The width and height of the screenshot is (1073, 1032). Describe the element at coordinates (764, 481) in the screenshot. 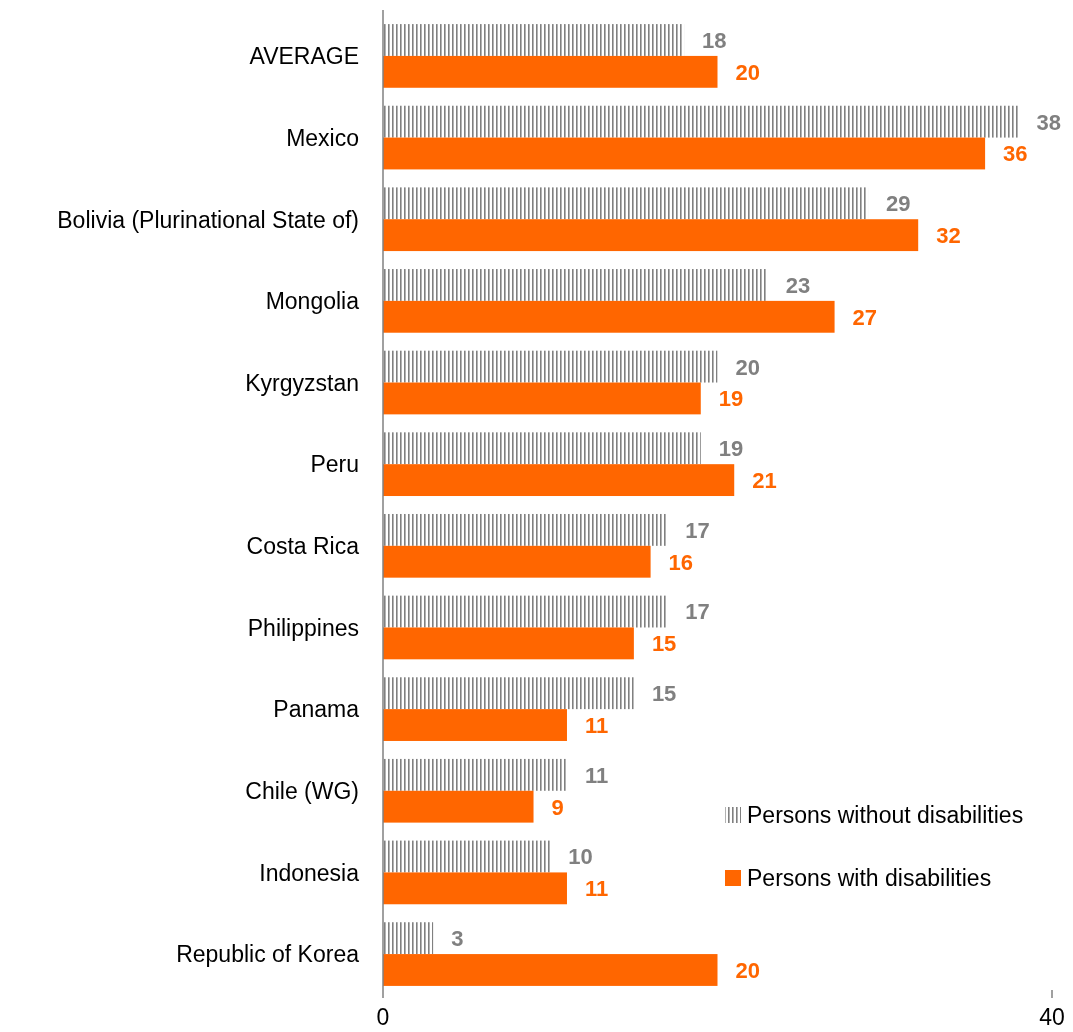

I see `data-label: 21` at that location.